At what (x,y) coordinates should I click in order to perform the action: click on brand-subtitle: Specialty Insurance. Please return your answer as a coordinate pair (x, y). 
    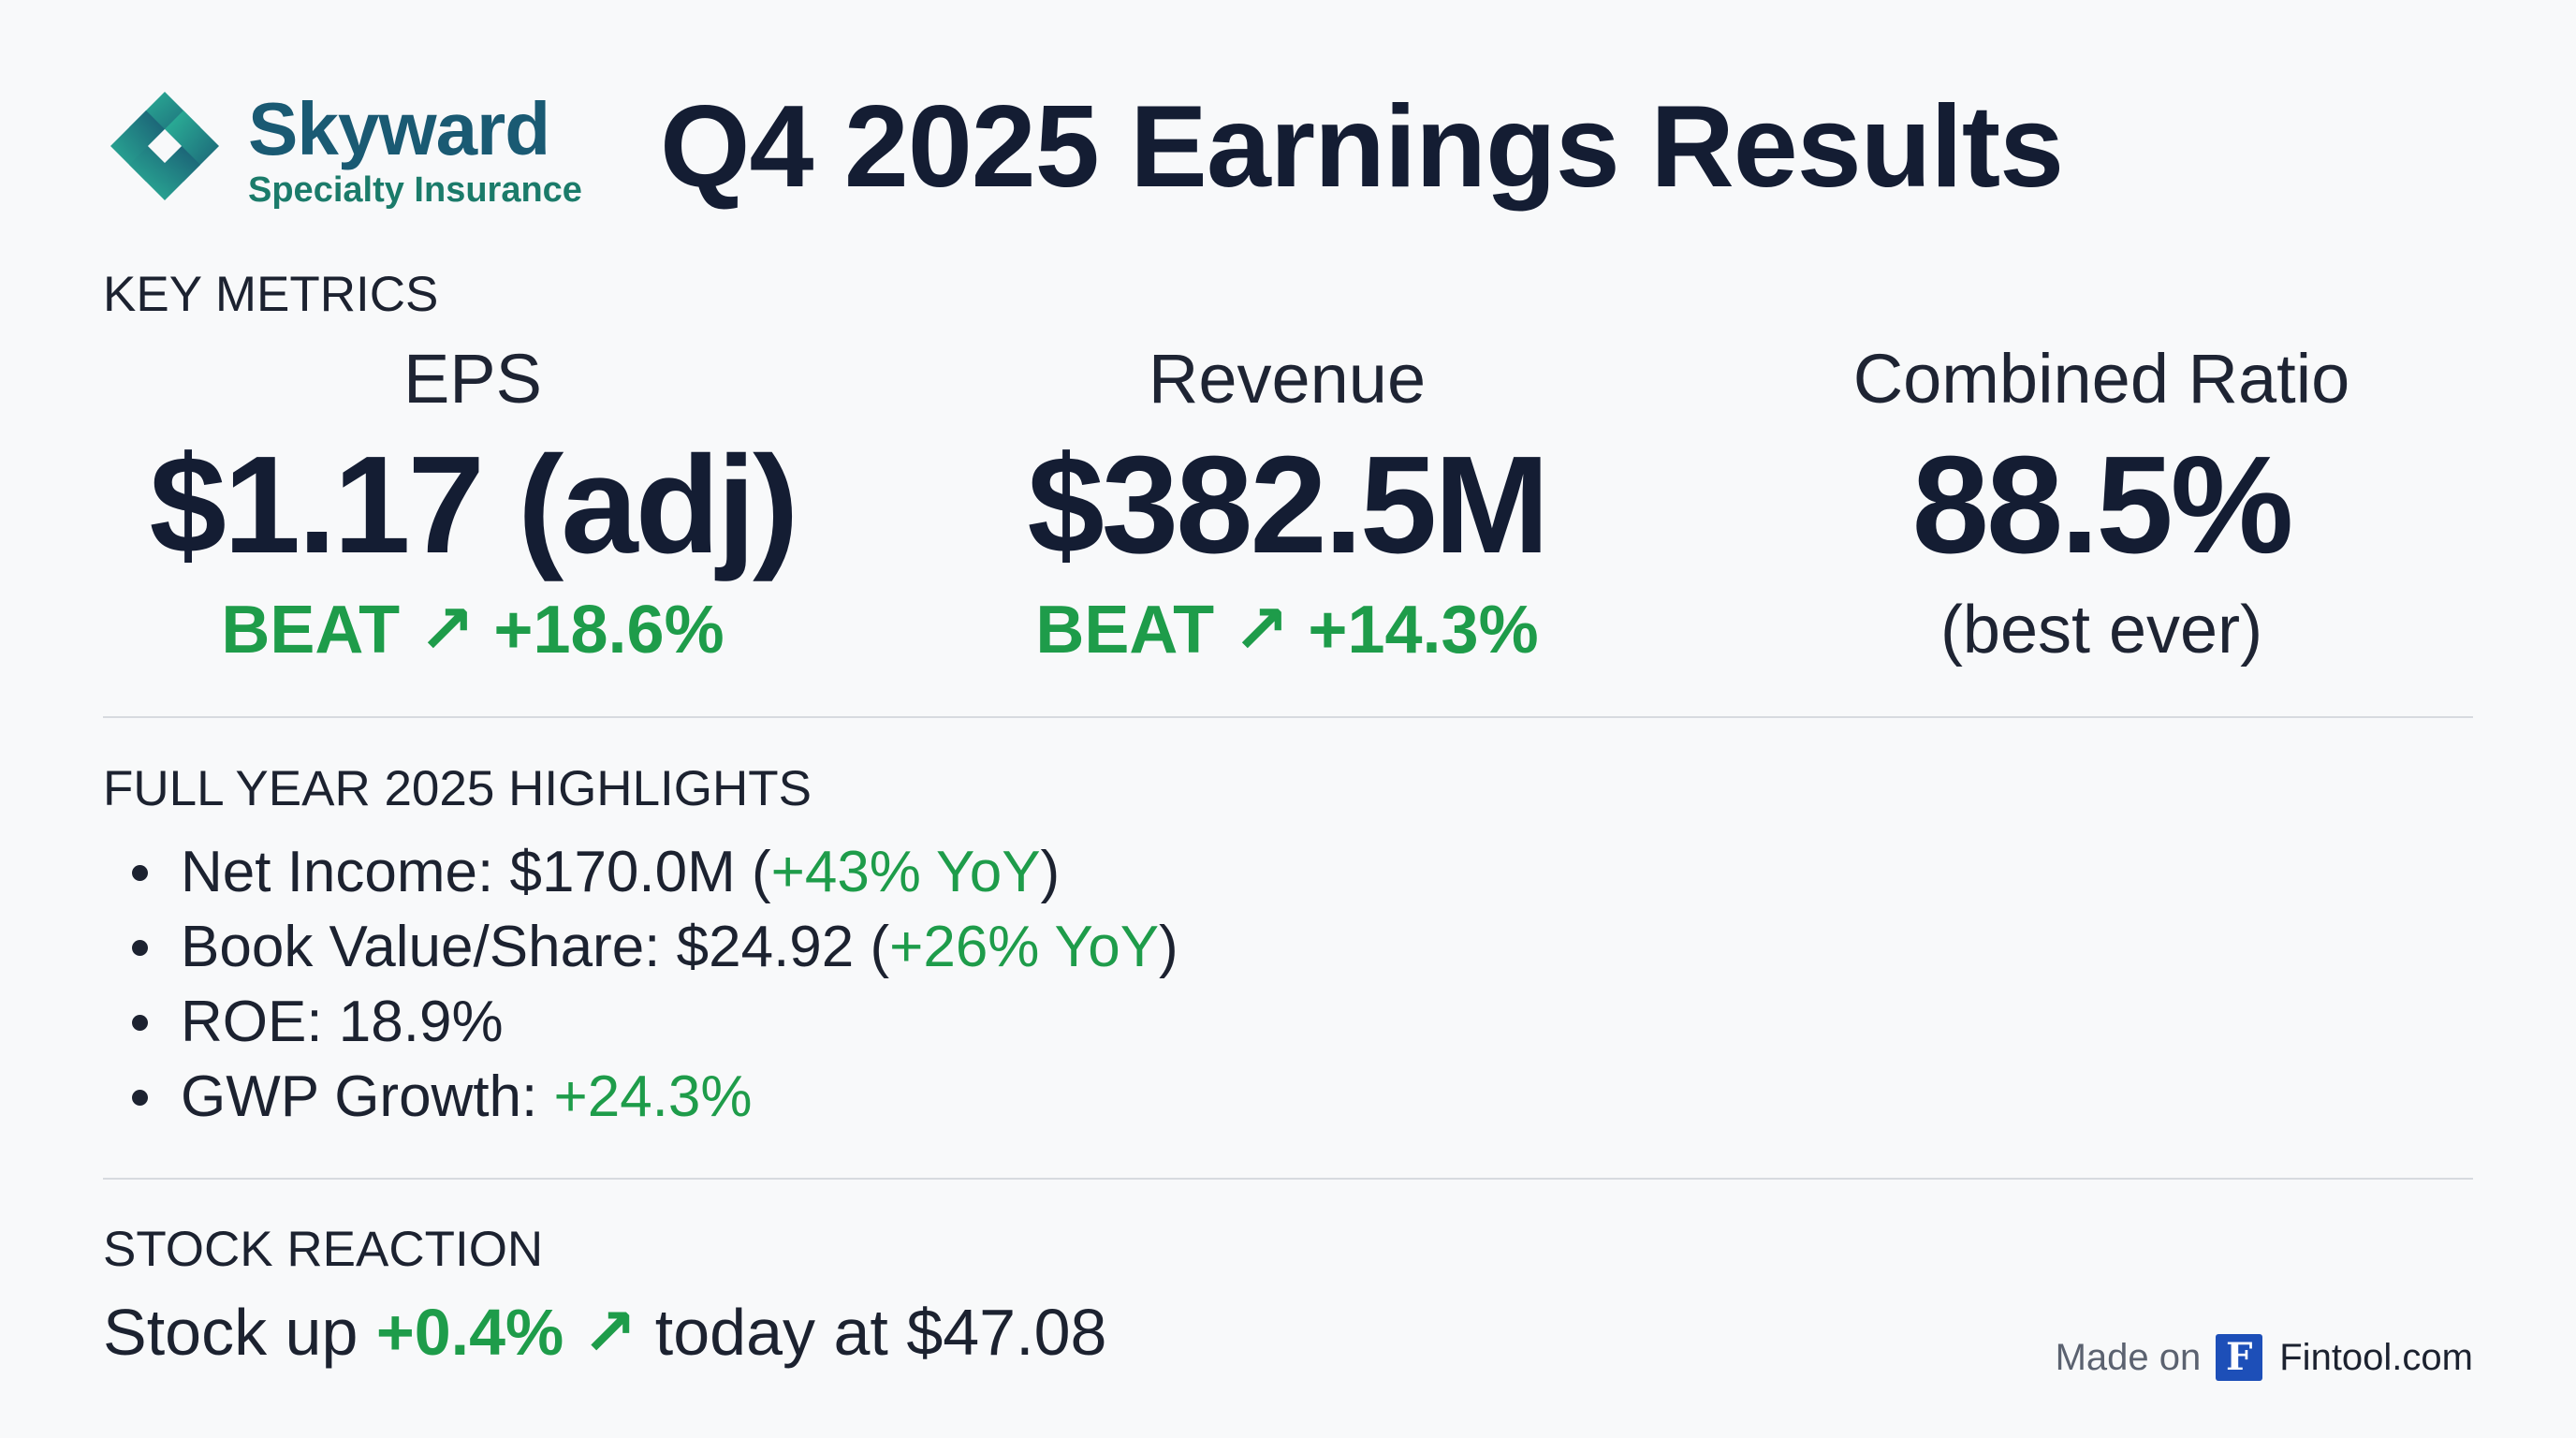
    Looking at the image, I should click on (415, 190).